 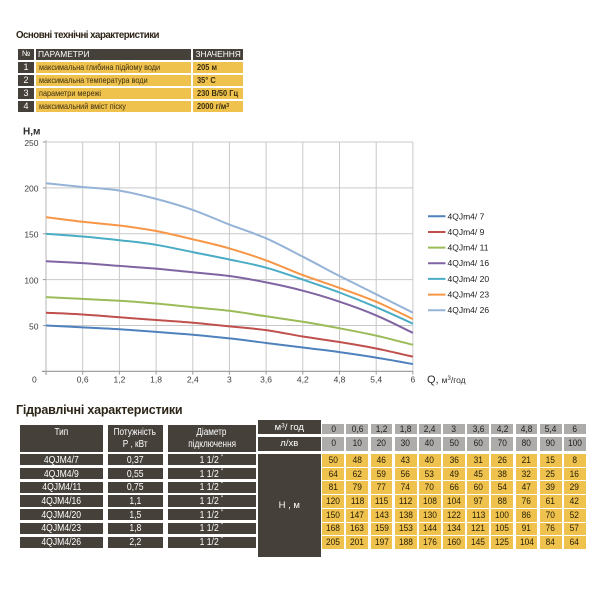 What do you see at coordinates (376, 379) in the screenshot?
I see `svg-text: 5,4` at bounding box center [376, 379].